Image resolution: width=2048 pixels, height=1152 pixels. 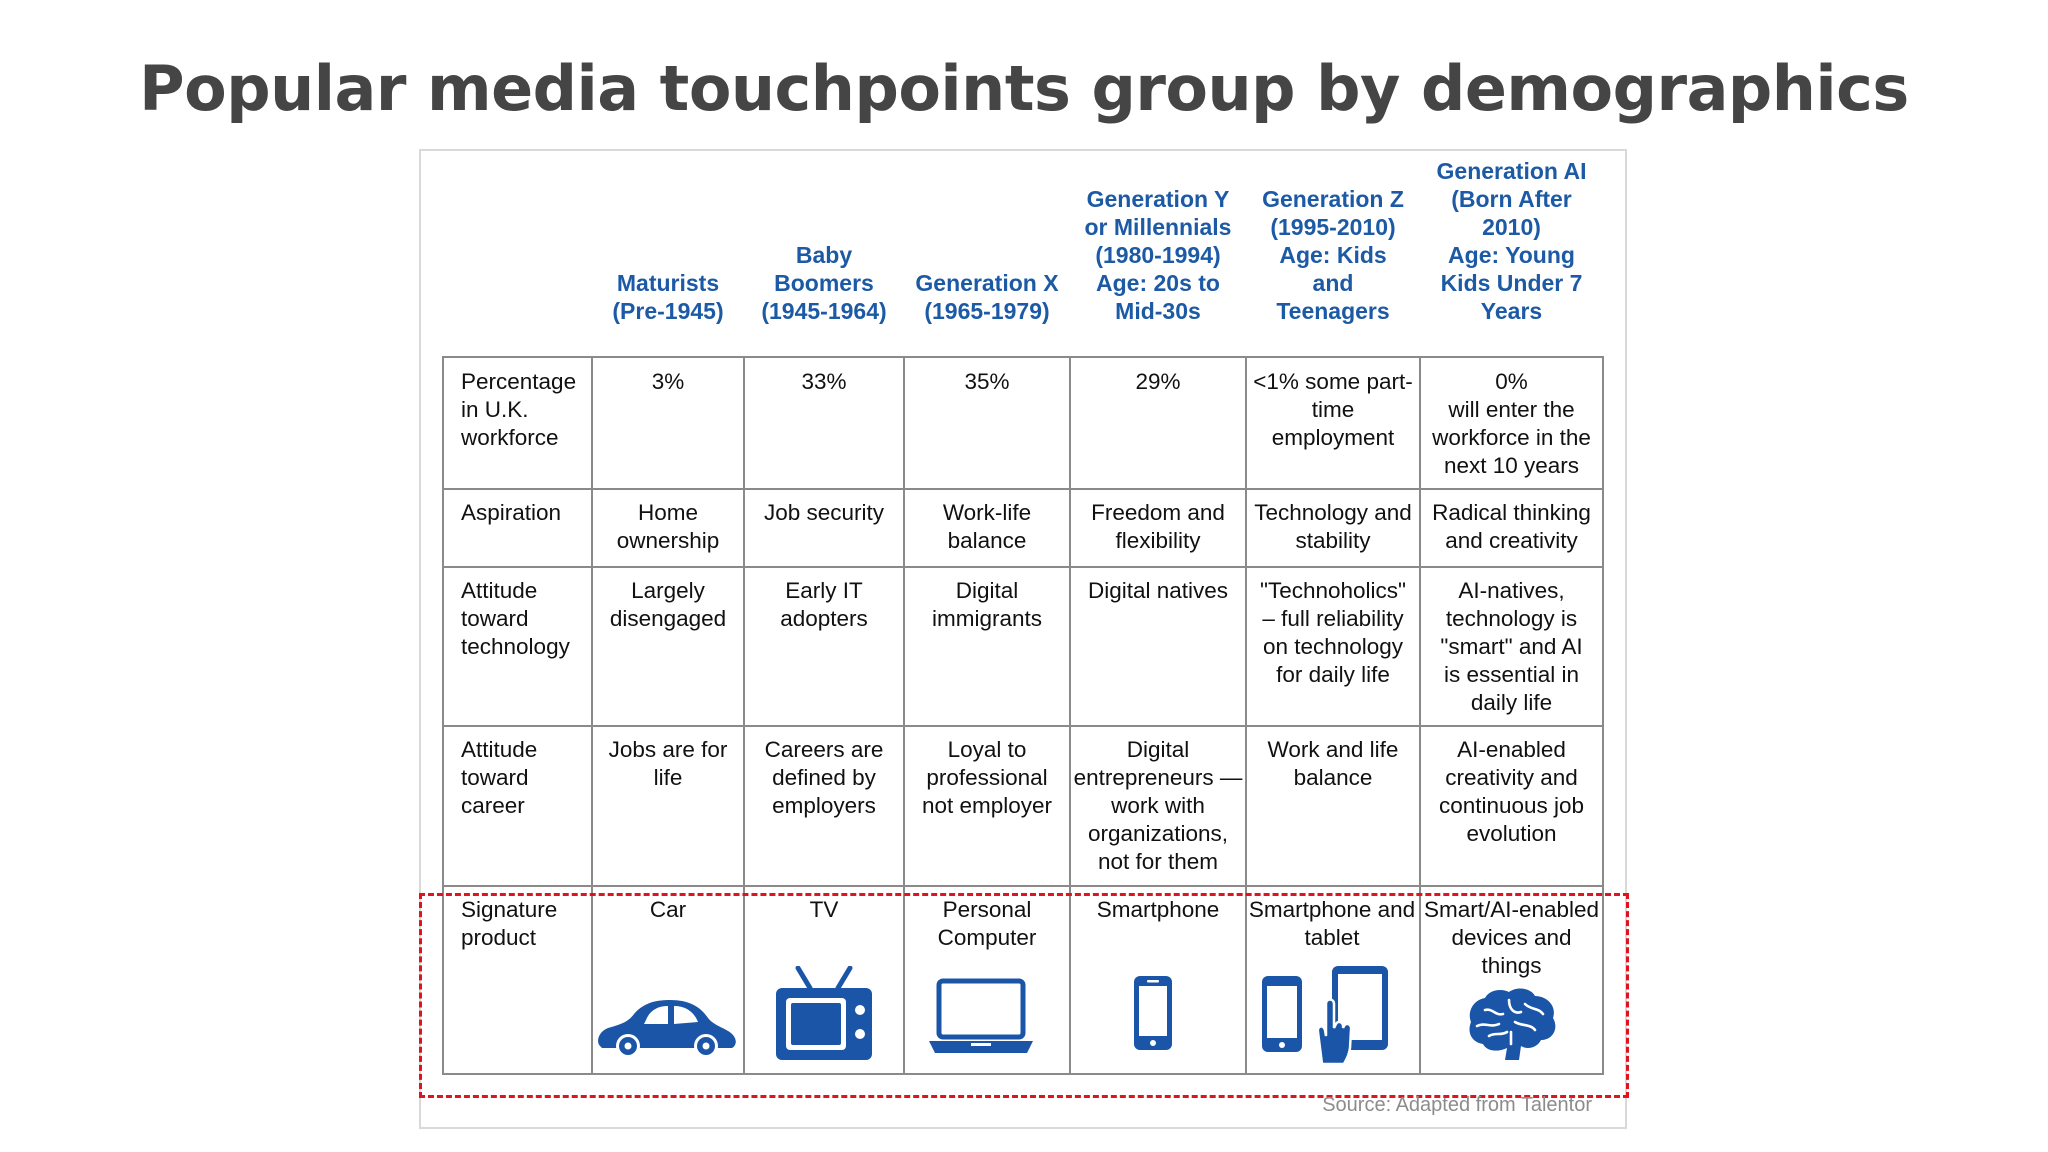 What do you see at coordinates (987, 777) in the screenshot?
I see `table-cell: Loyal to professional not employer` at bounding box center [987, 777].